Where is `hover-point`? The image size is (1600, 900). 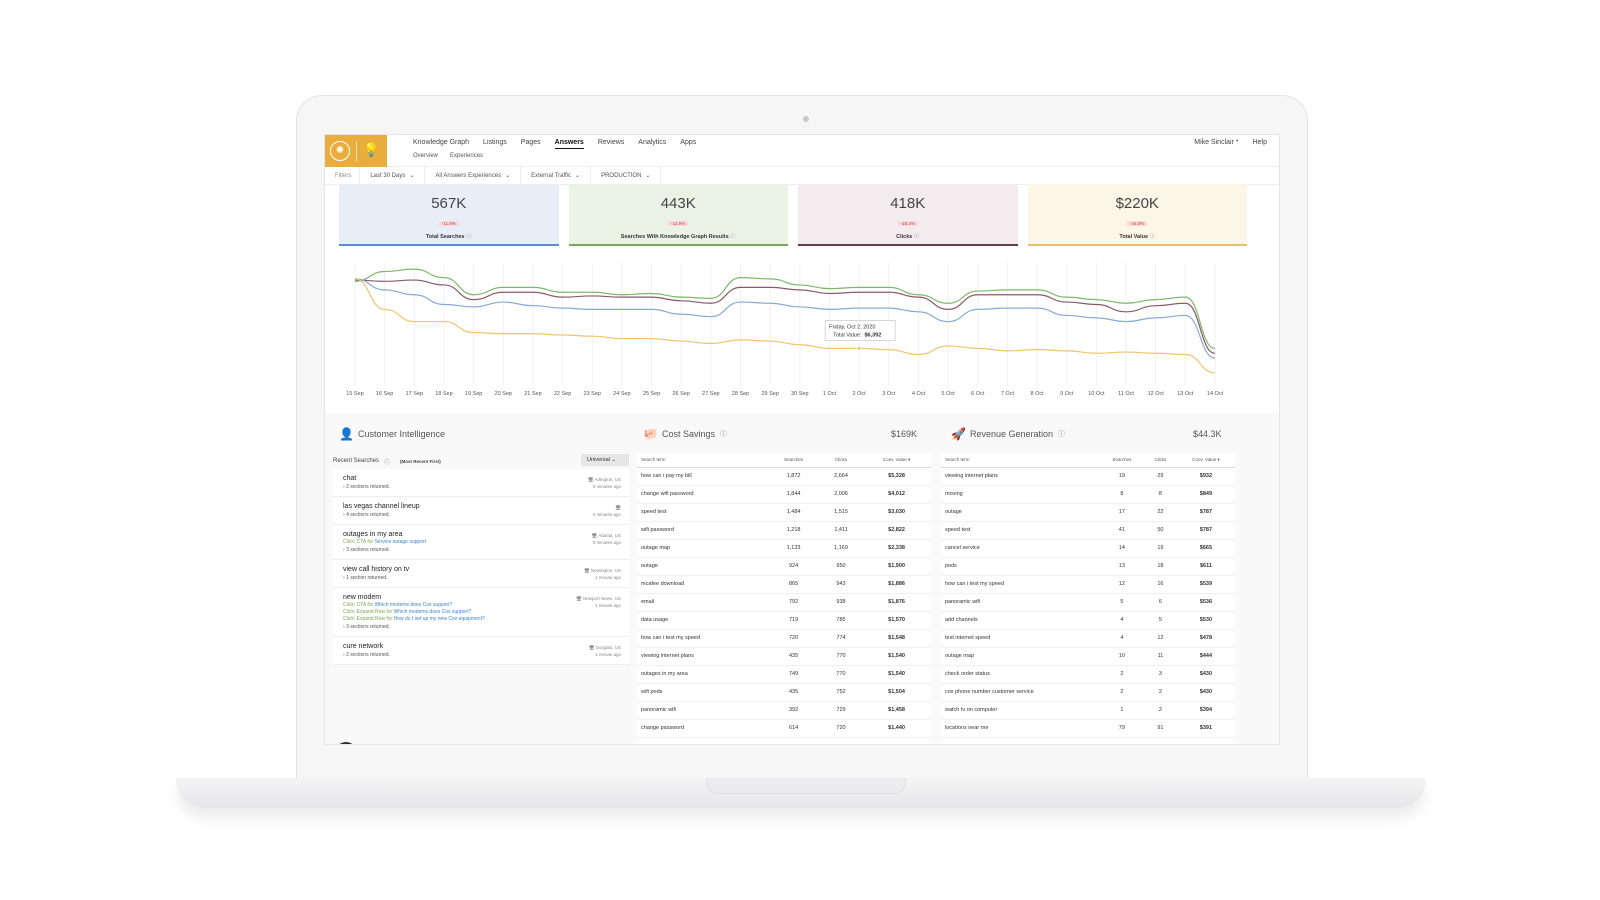
hover-point is located at coordinates (859, 348).